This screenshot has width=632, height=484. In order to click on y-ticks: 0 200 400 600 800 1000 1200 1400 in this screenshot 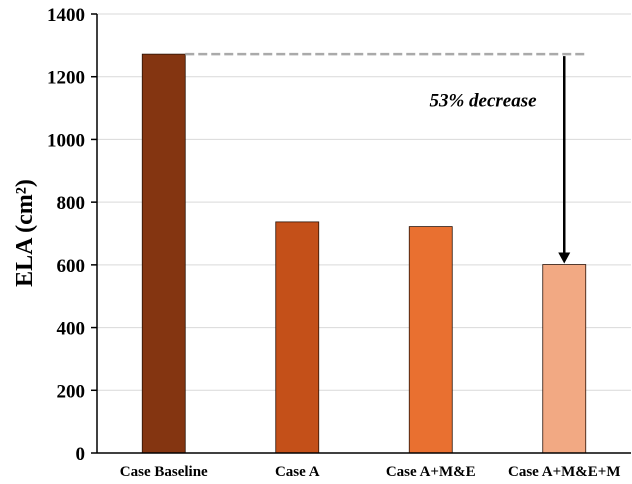, I will do `click(72, 235)`.